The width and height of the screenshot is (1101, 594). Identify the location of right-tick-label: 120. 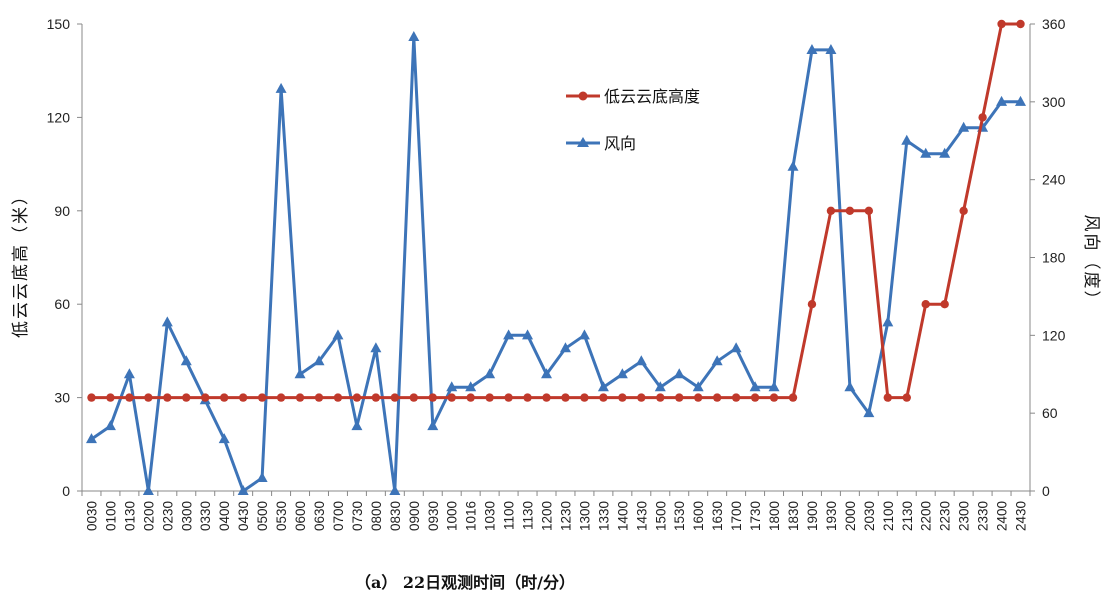
(1054, 335).